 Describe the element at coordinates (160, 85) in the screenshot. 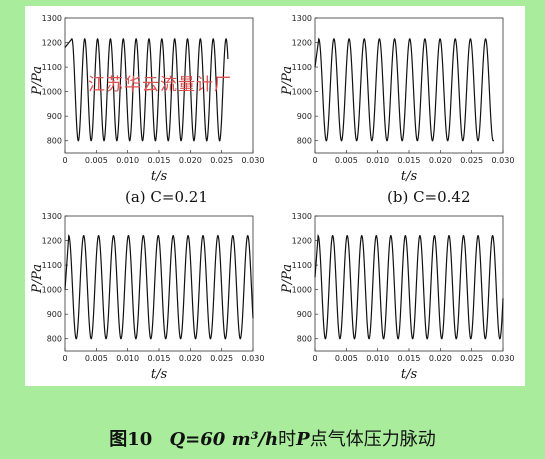

I see `watermark: 江苏华云流量计厂` at that location.